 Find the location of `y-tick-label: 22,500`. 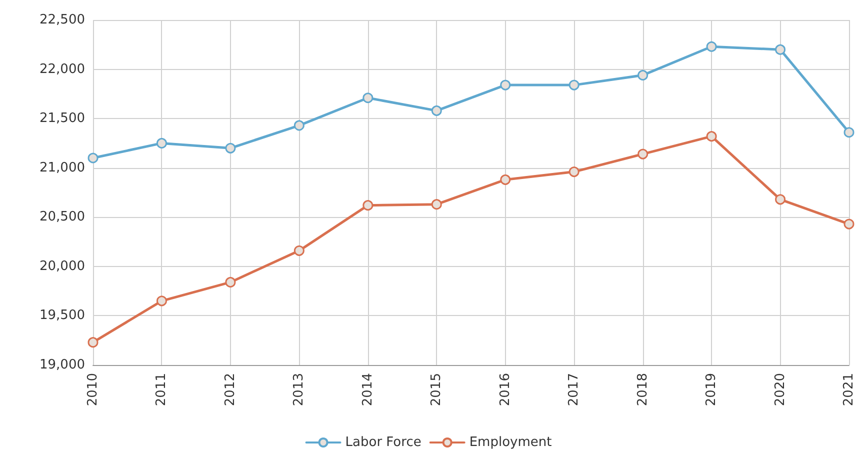

y-tick-label: 22,500 is located at coordinates (62, 20).